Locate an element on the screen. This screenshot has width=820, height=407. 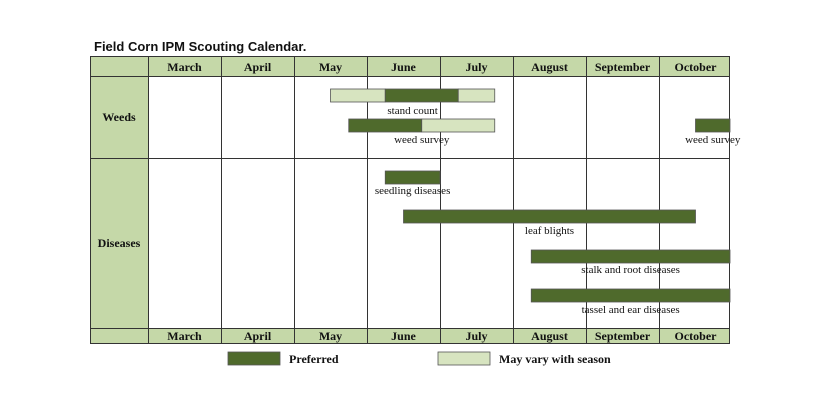
month-label-bottom: June is located at coordinates (403, 336).